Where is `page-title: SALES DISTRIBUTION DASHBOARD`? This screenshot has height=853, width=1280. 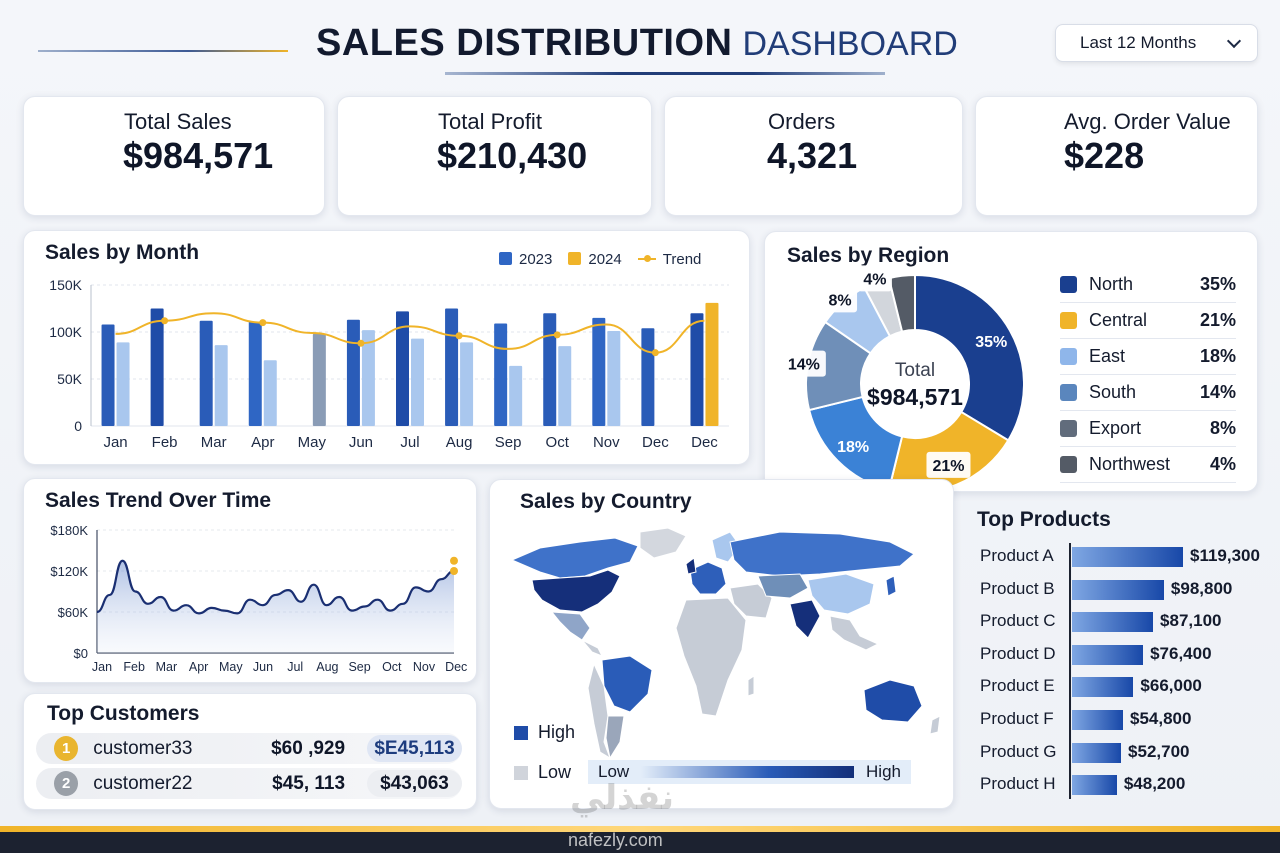 page-title: SALES DISTRIBUTION DASHBOARD is located at coordinates (637, 47).